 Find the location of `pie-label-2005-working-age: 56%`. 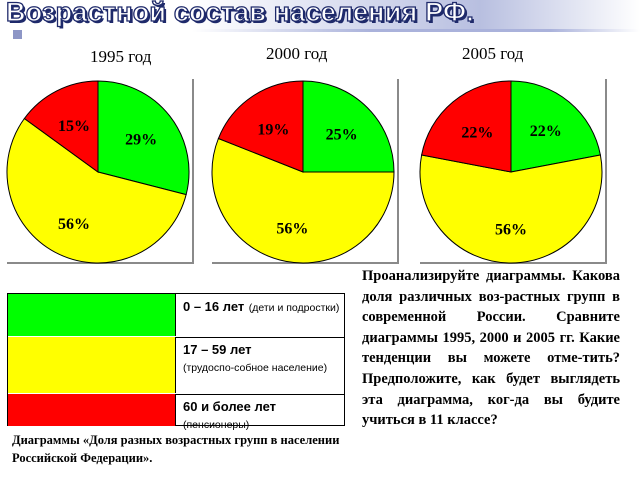

pie-label-2005-working-age: 56% is located at coordinates (511, 229).